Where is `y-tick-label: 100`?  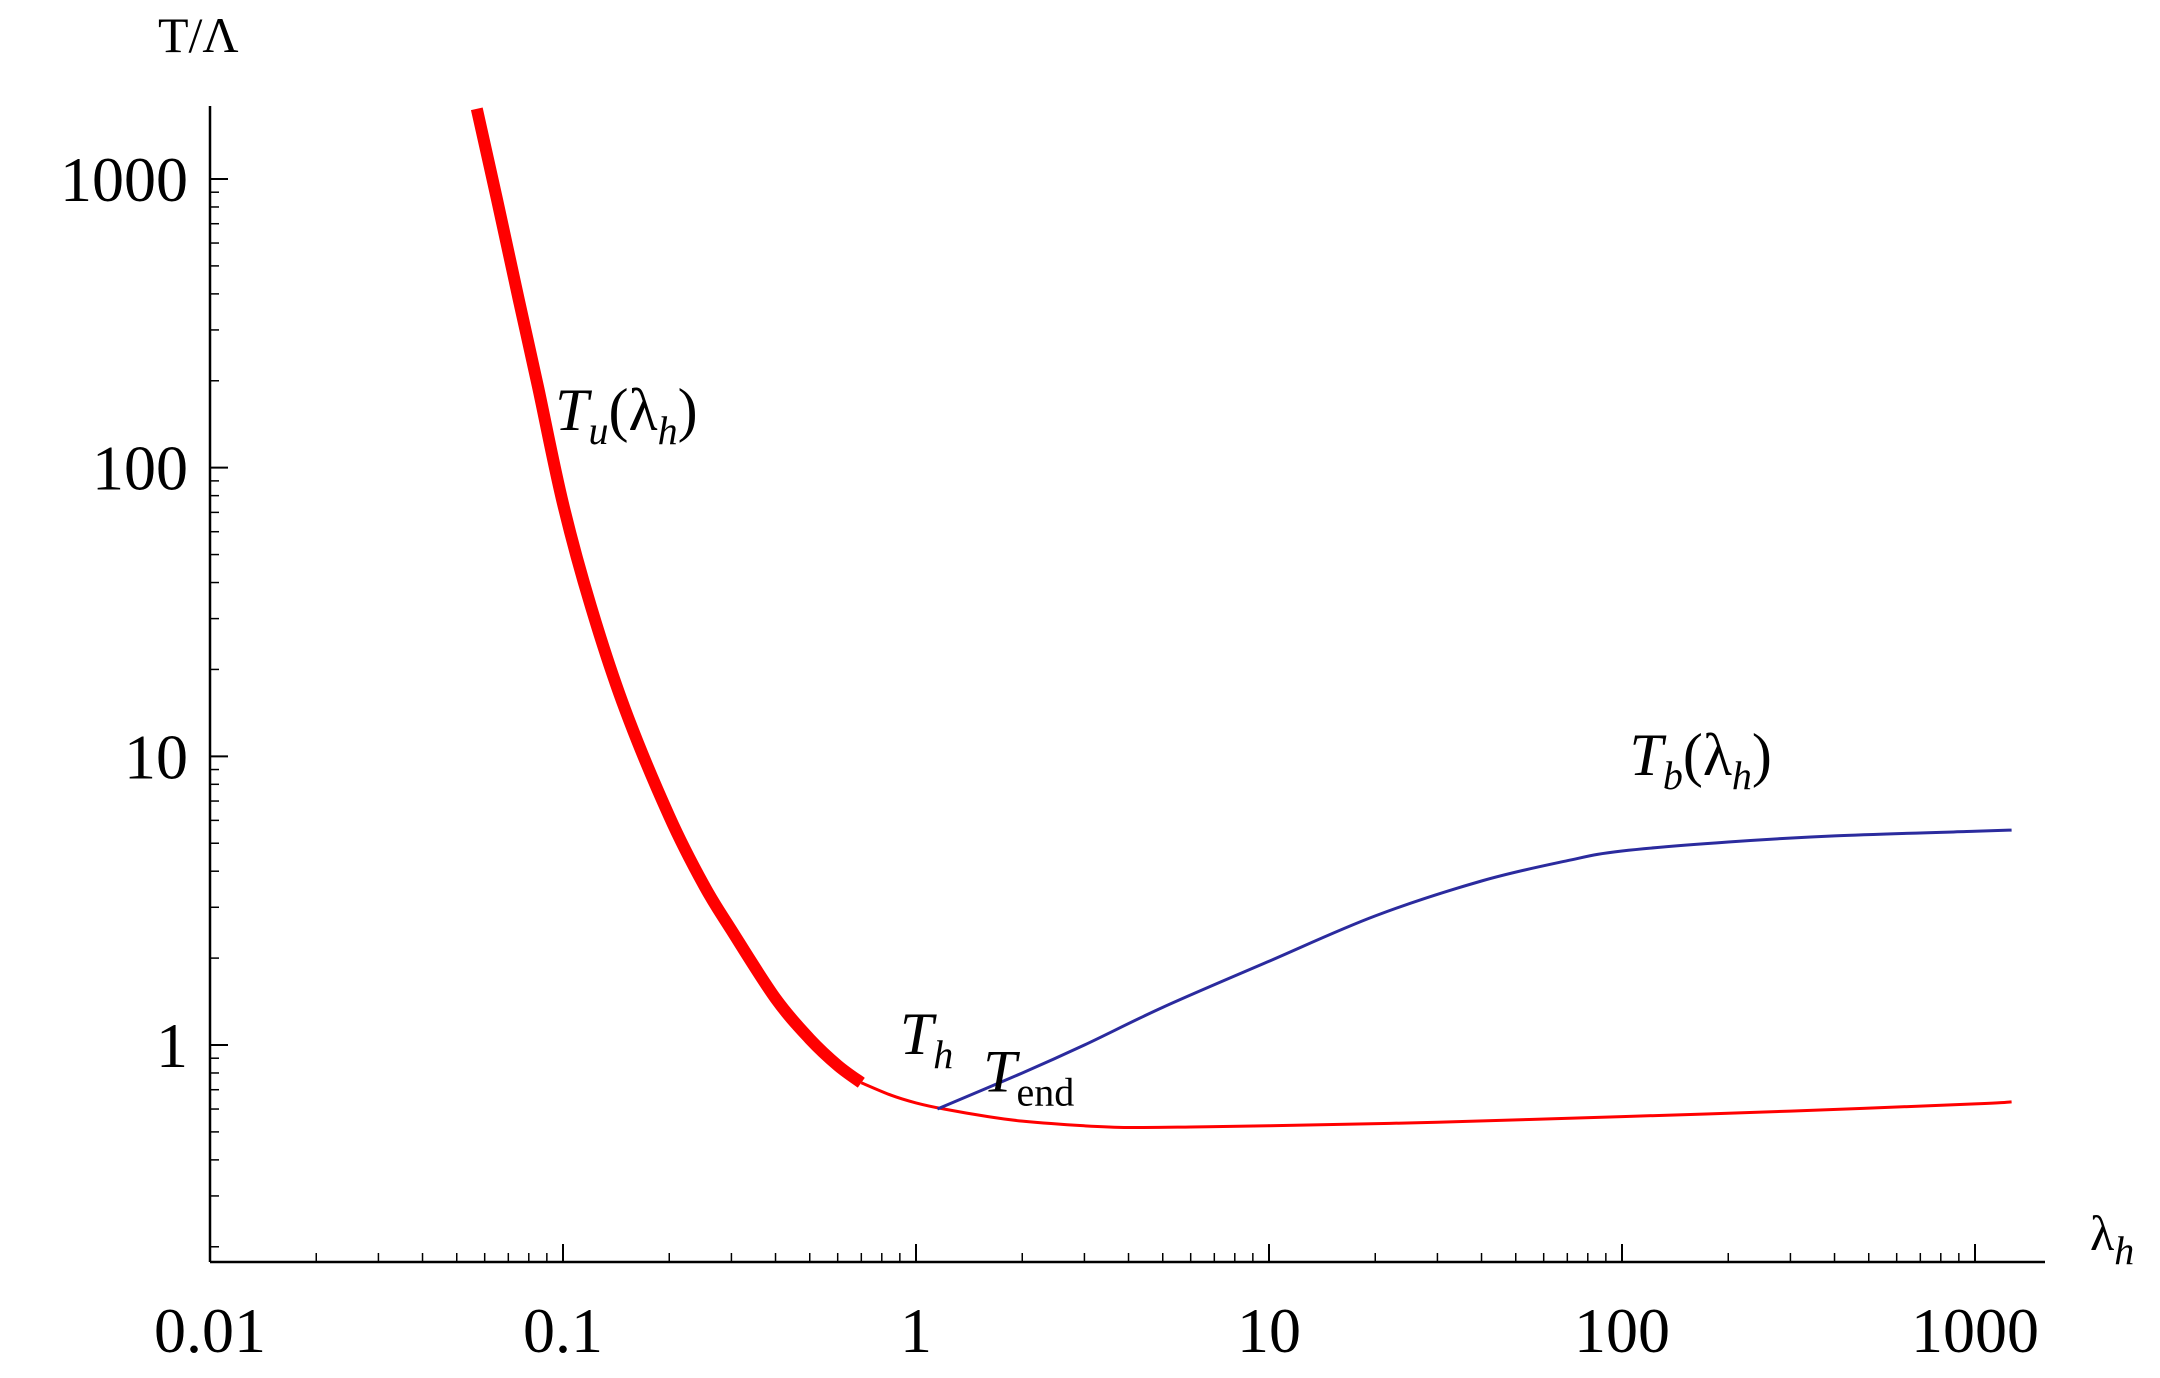 y-tick-label: 100 is located at coordinates (140, 468).